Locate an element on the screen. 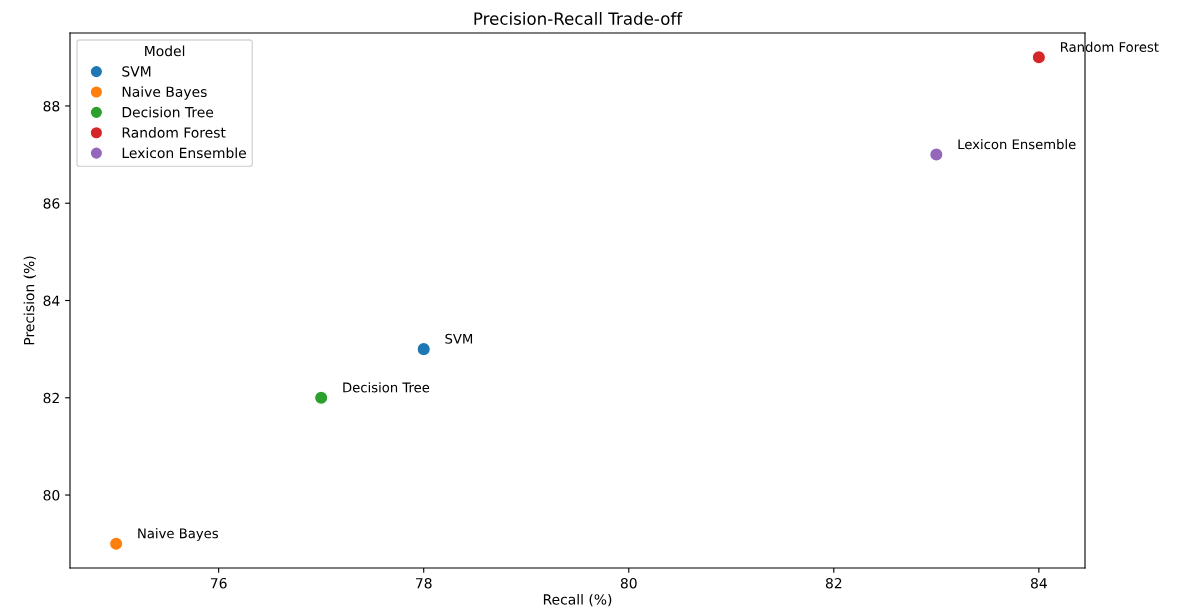 The height and width of the screenshot is (614, 1181). y-tick-label: 86 is located at coordinates (51, 203).